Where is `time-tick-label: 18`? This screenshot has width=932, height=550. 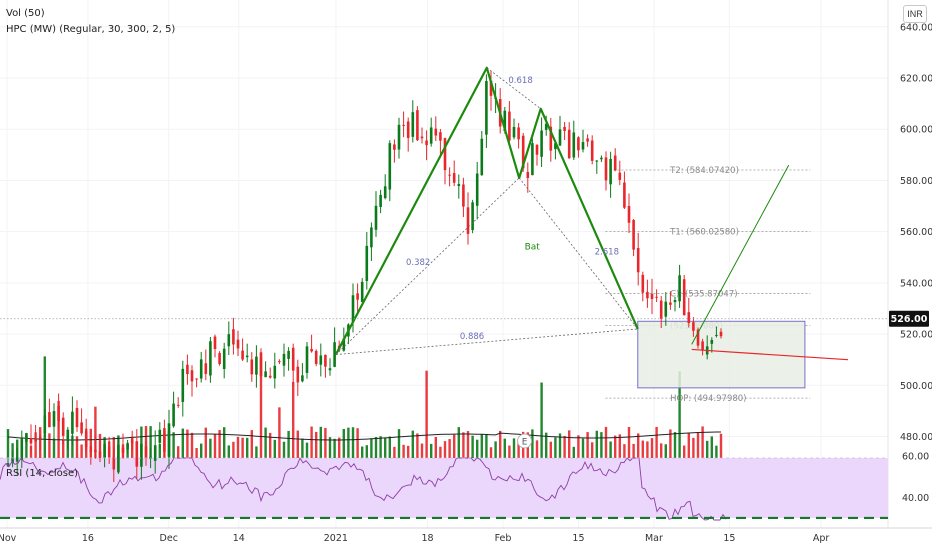 time-tick-label: 18 is located at coordinates (427, 538).